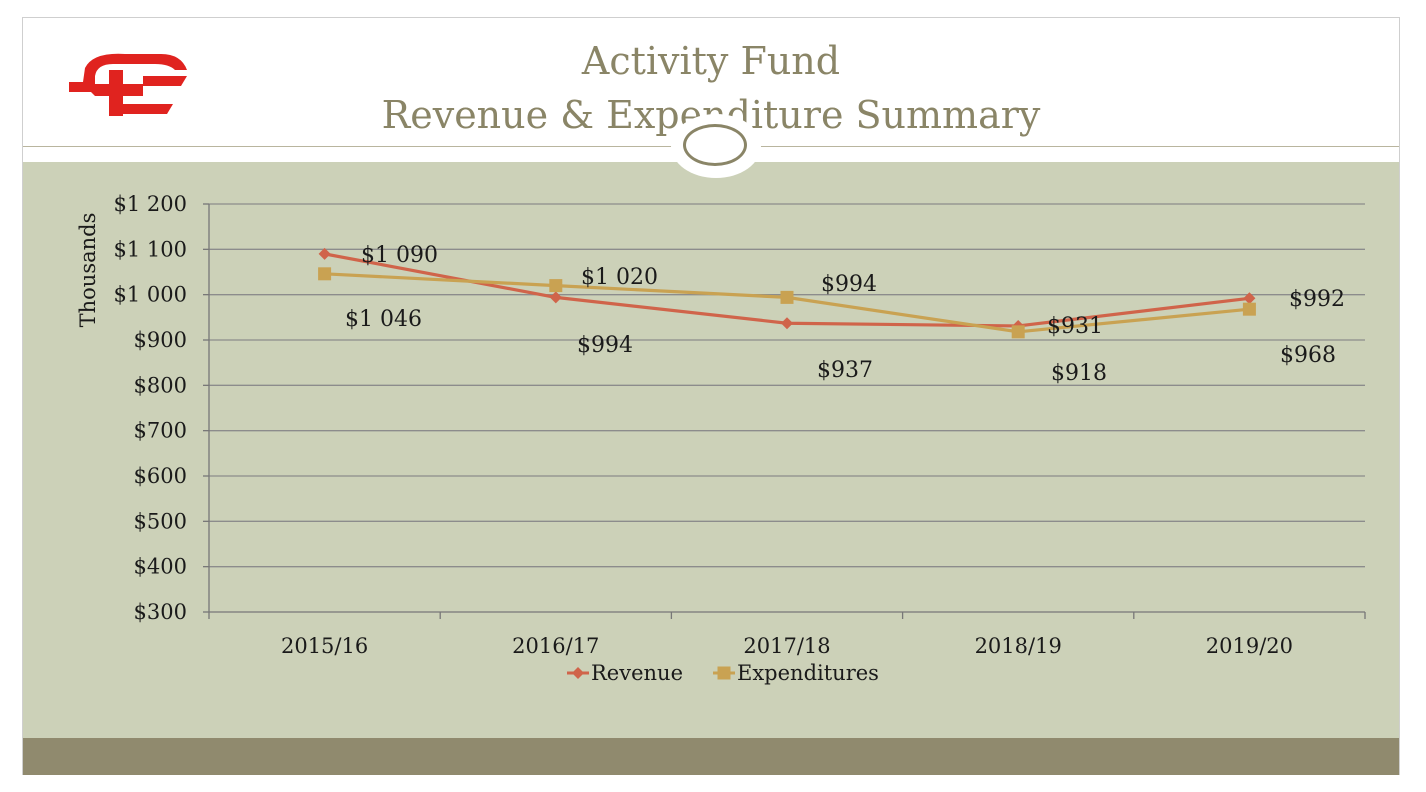 This screenshot has width=1426, height=792. Describe the element at coordinates (578, 673) in the screenshot. I see `legend-diamond-icon` at that location.